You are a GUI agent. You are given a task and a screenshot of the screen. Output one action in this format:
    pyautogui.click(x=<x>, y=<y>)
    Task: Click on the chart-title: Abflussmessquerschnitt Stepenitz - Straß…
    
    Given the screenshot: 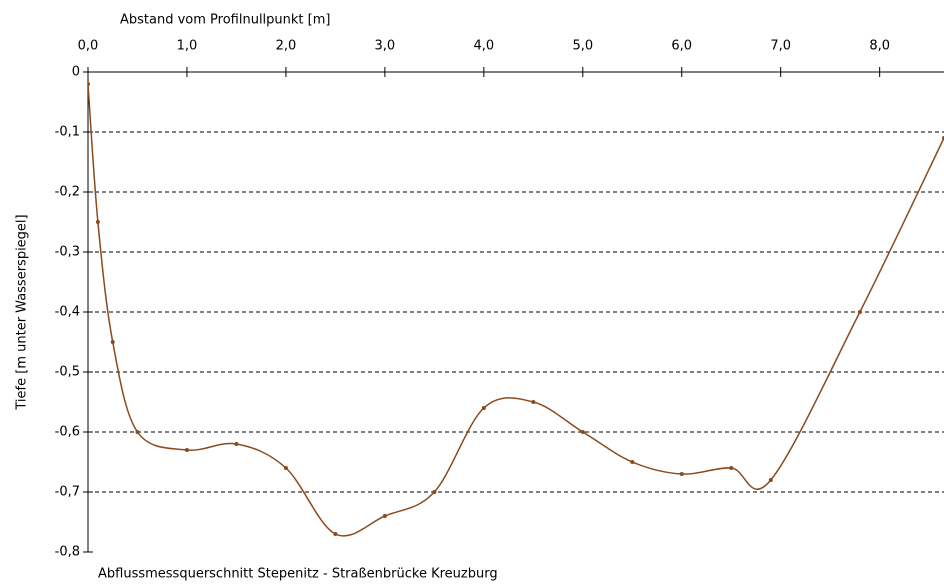 What is the action you would take?
    pyautogui.click(x=298, y=574)
    